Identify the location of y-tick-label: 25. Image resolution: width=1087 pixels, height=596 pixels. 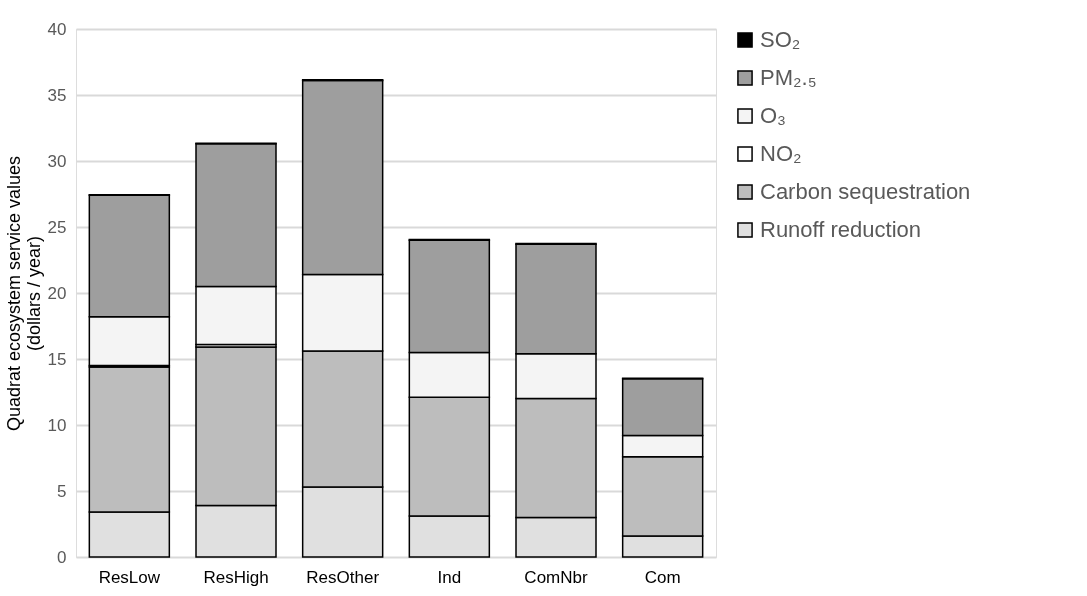
(57, 227).